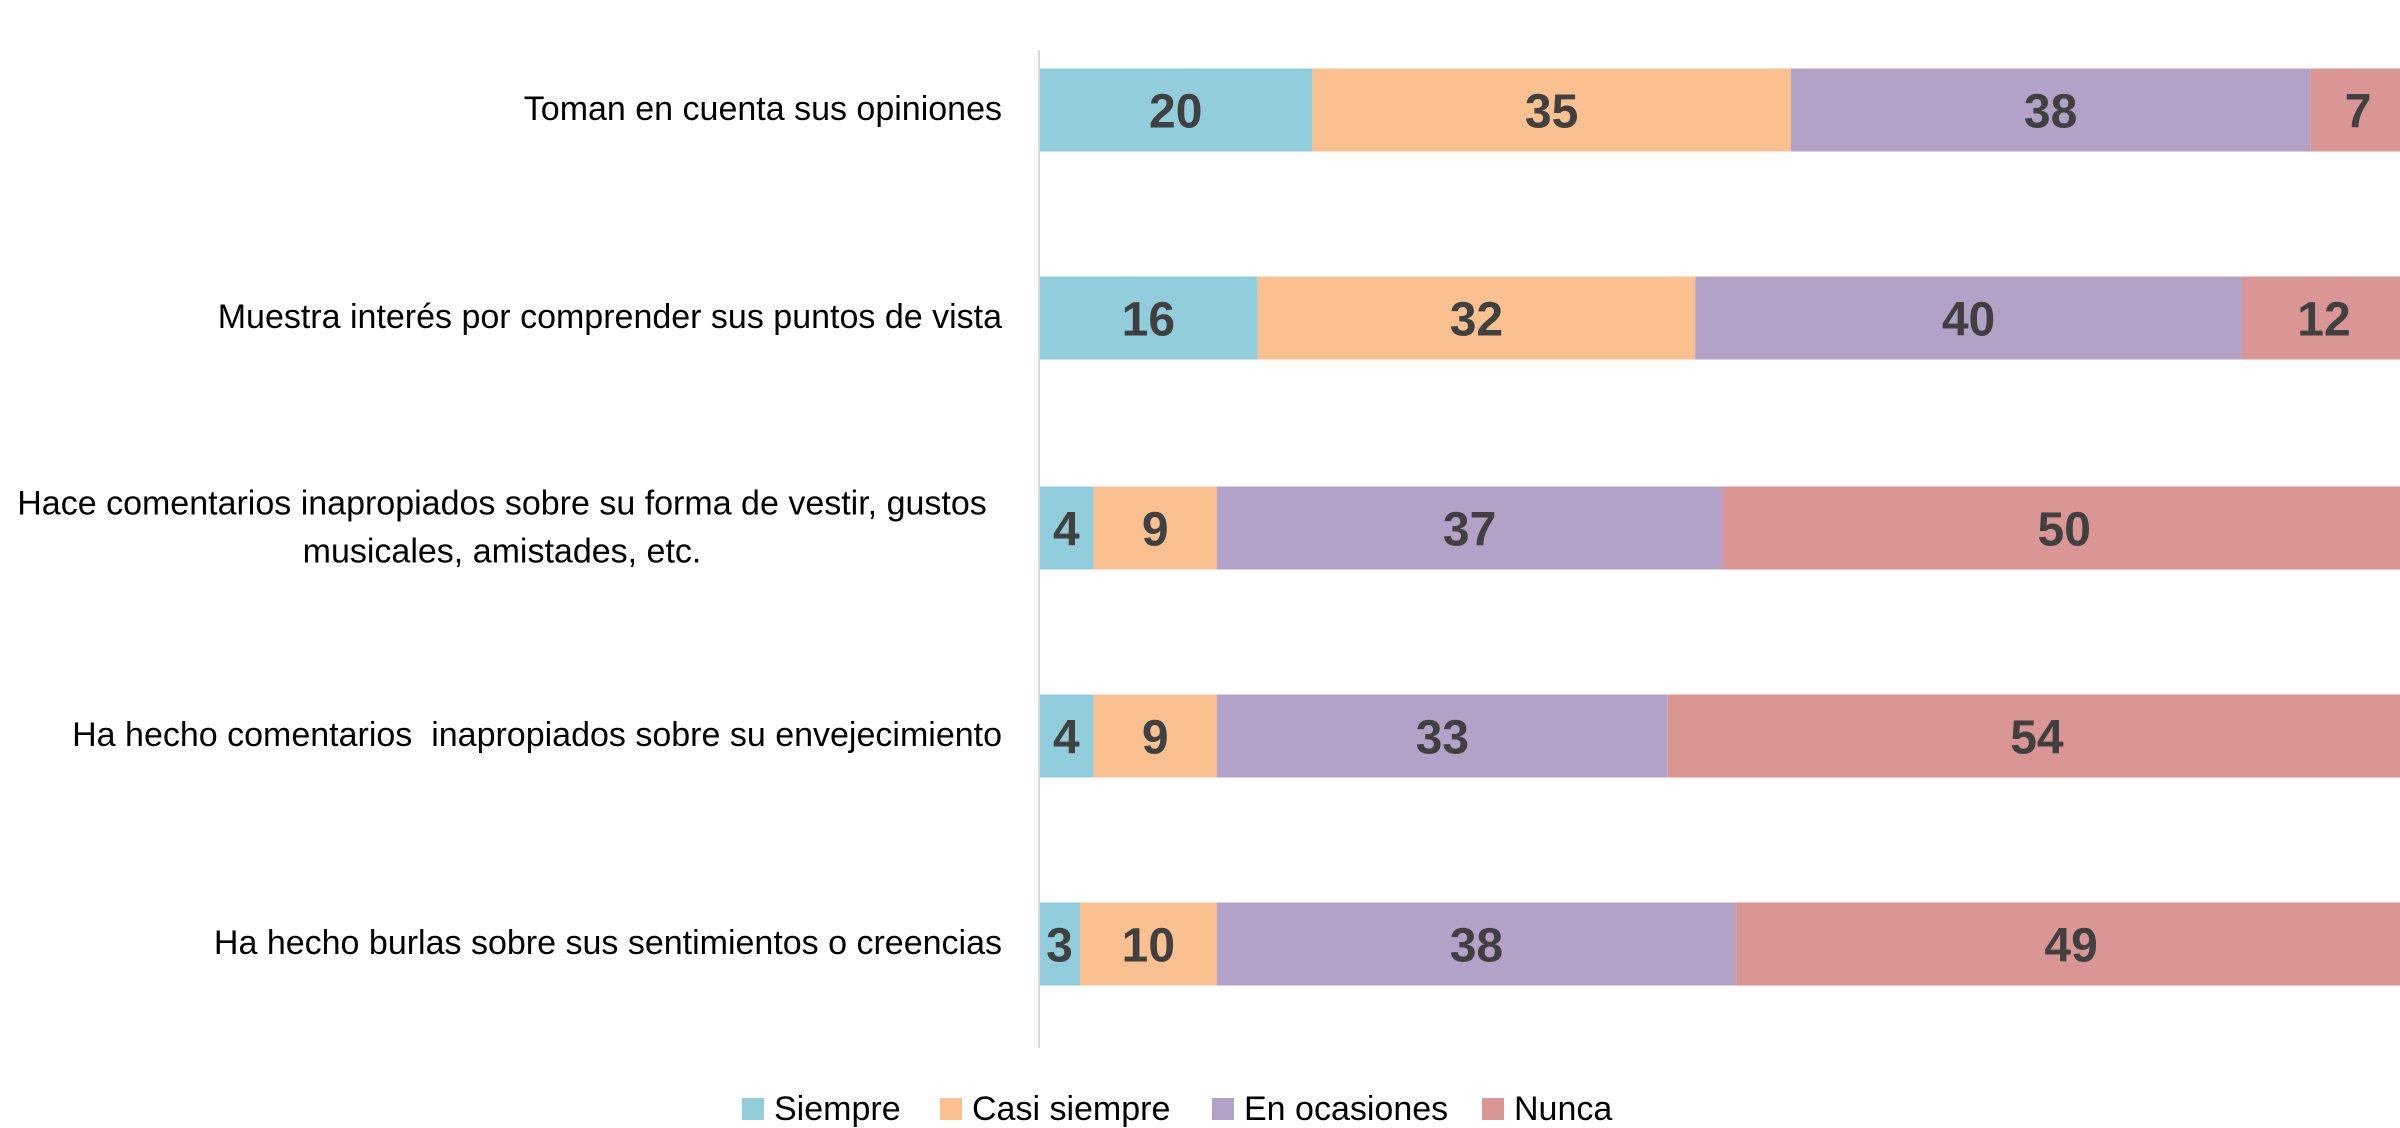 Image resolution: width=2400 pixels, height=1128 pixels. I want to click on data-label: 33, so click(1442, 738).